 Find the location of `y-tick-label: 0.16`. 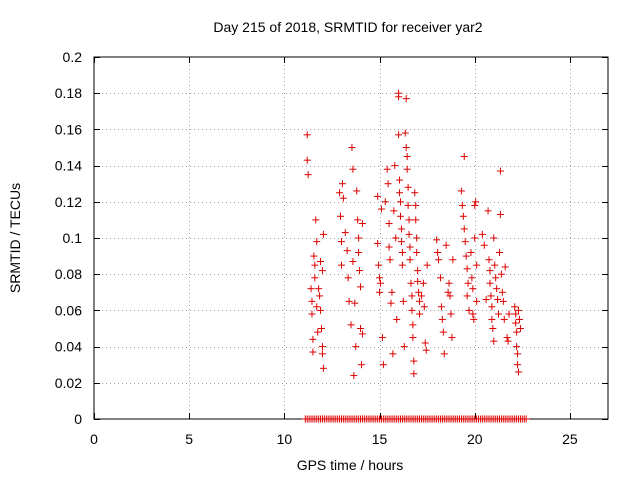

y-tick-label: 0.16 is located at coordinates (68, 129).